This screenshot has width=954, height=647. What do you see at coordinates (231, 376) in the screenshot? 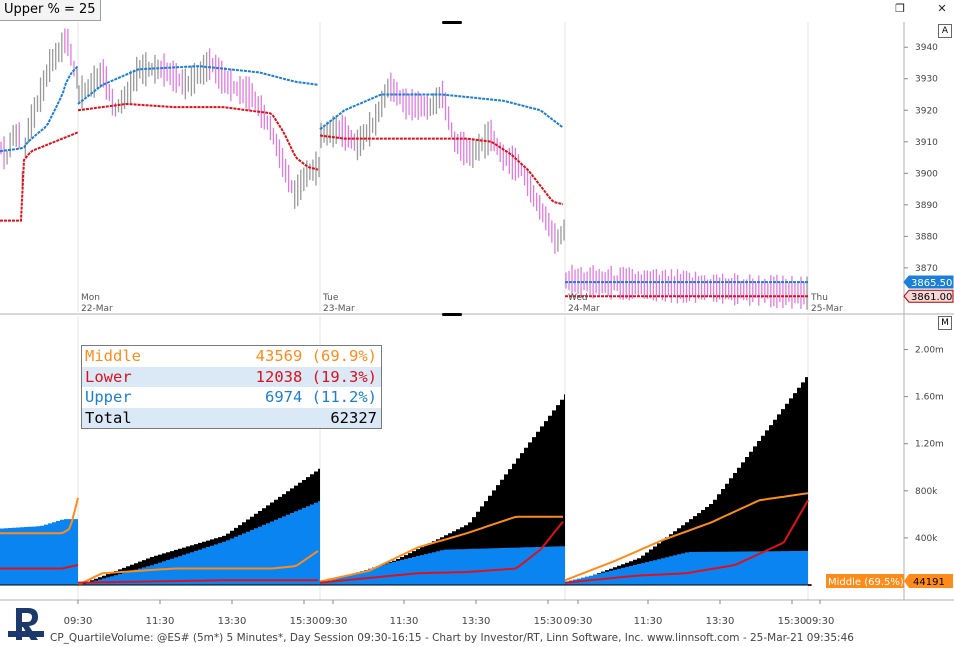
I see `stats-row-lower: Lower 12038 (19.3%)` at bounding box center [231, 376].